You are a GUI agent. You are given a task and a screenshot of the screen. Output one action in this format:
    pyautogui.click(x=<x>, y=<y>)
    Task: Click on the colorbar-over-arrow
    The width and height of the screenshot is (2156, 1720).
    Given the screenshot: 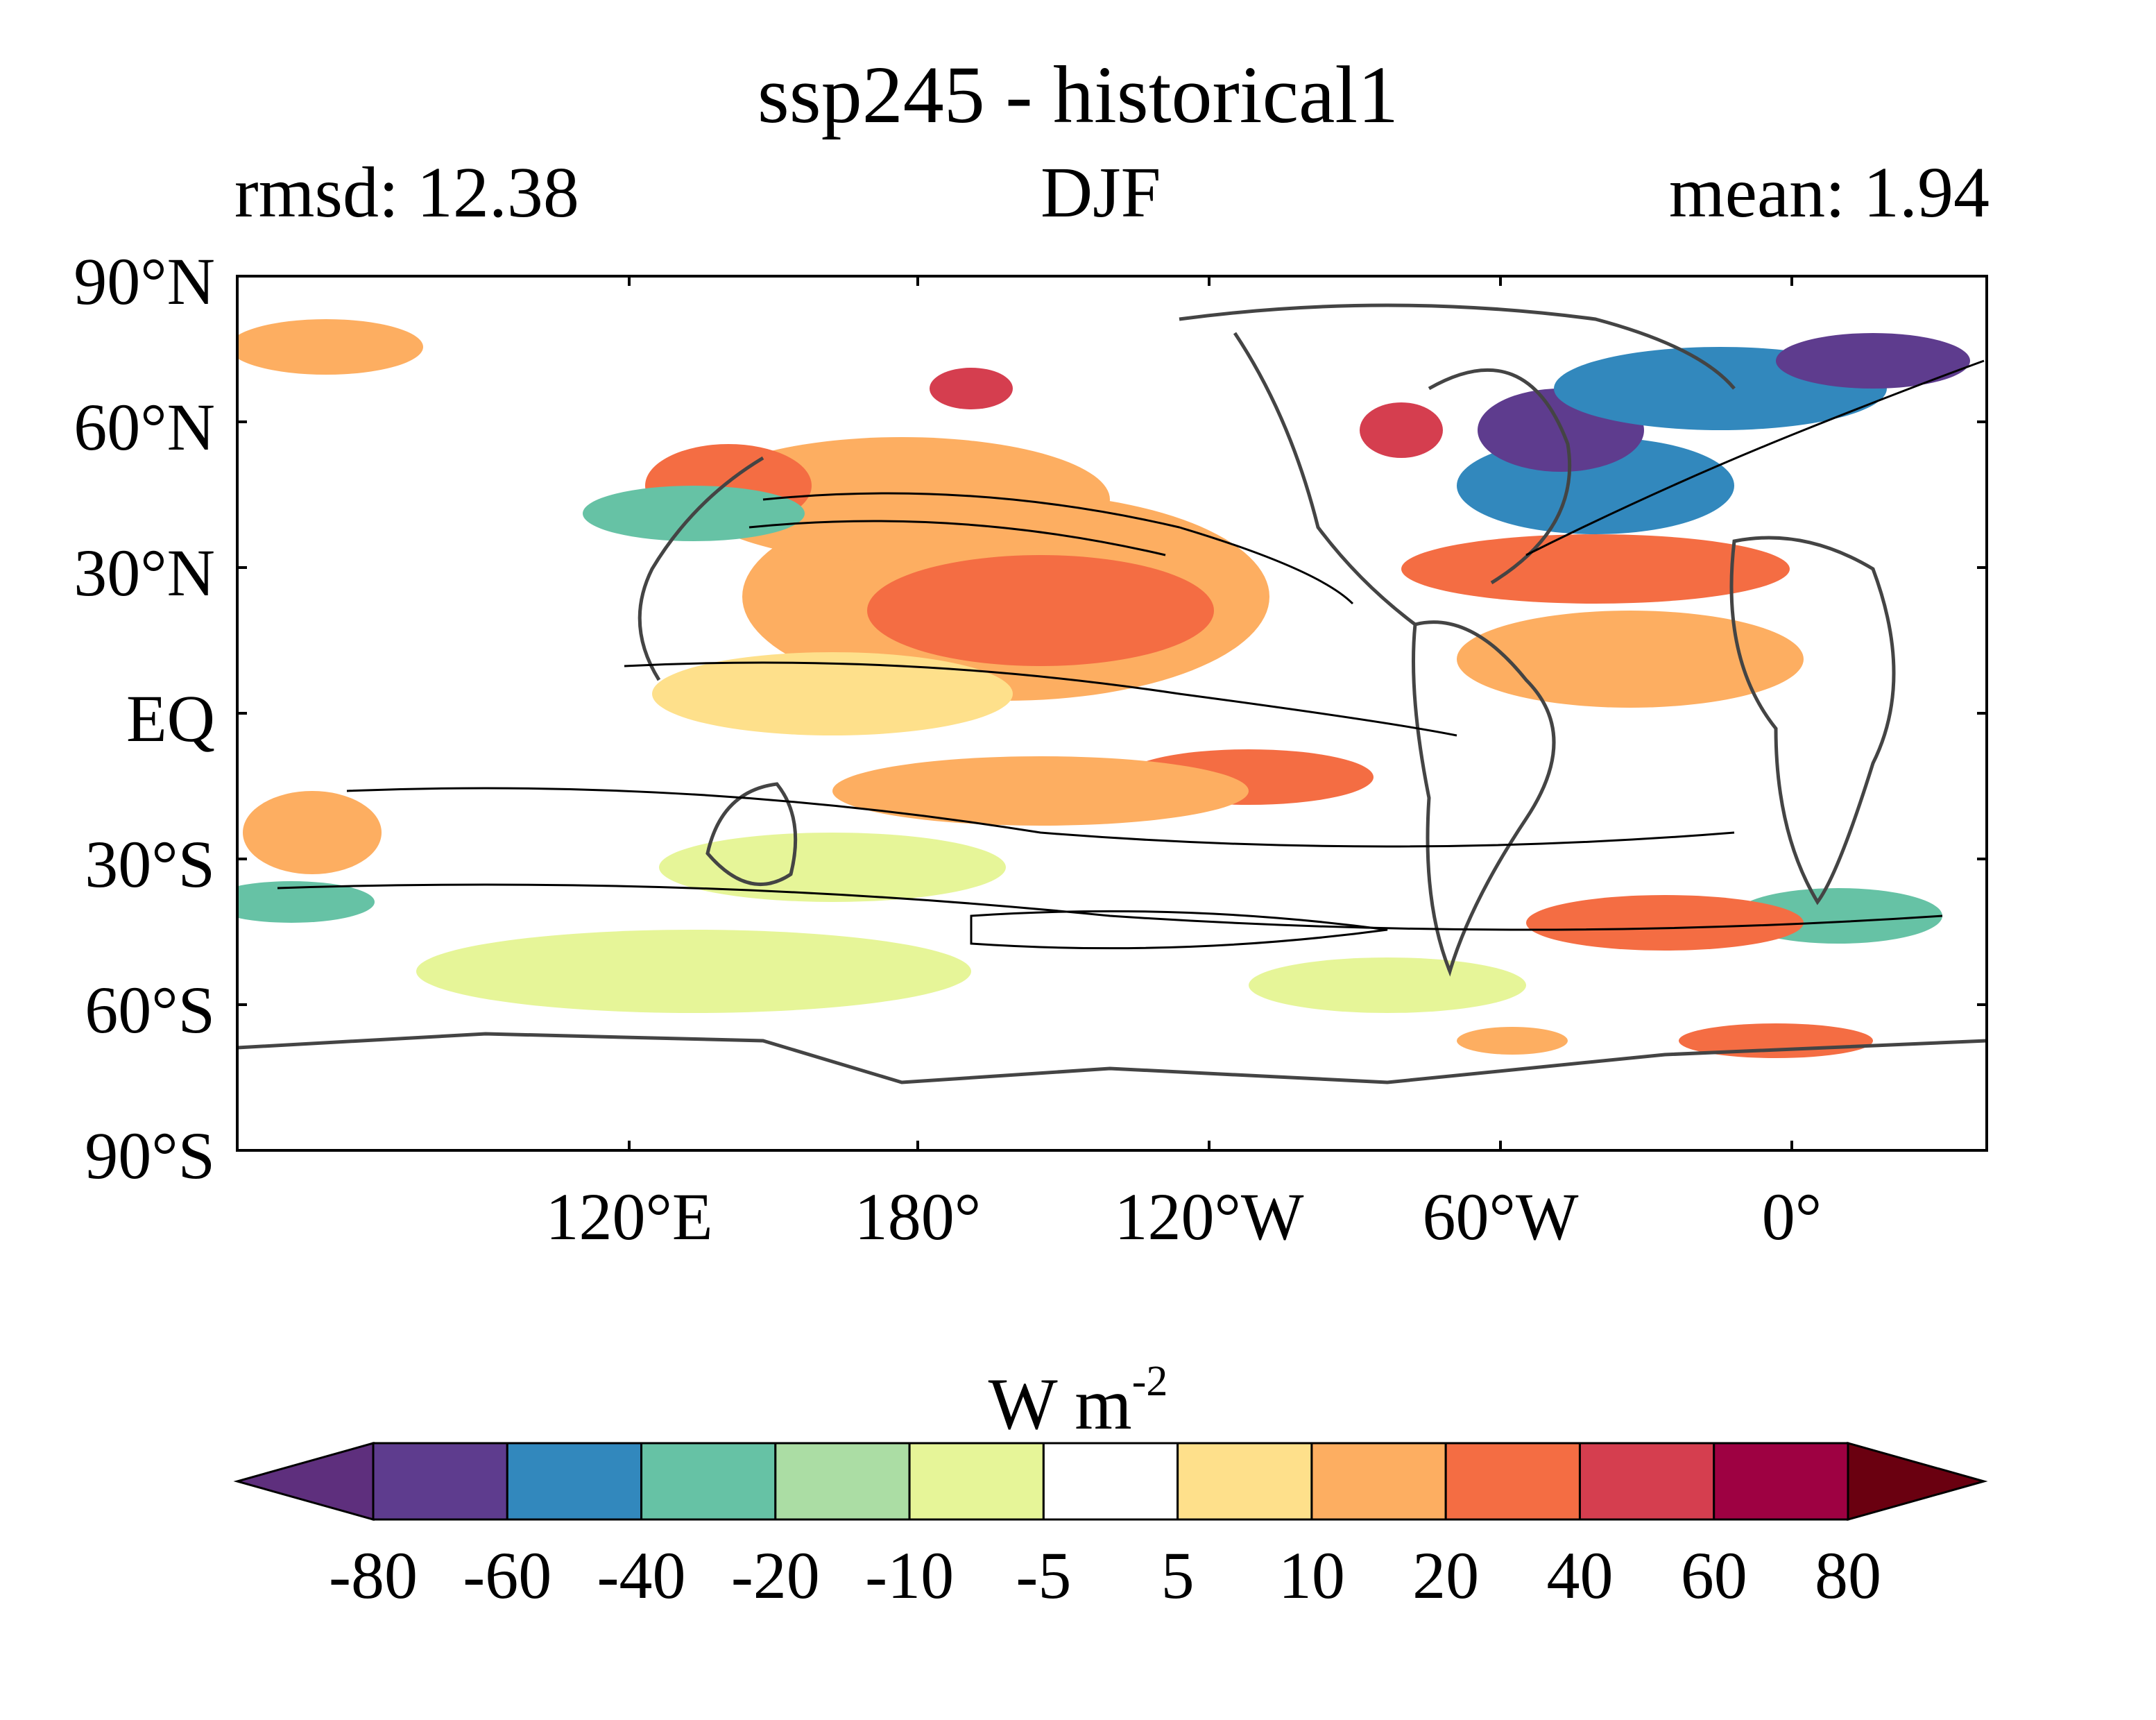 What is the action you would take?
    pyautogui.click(x=1917, y=1481)
    